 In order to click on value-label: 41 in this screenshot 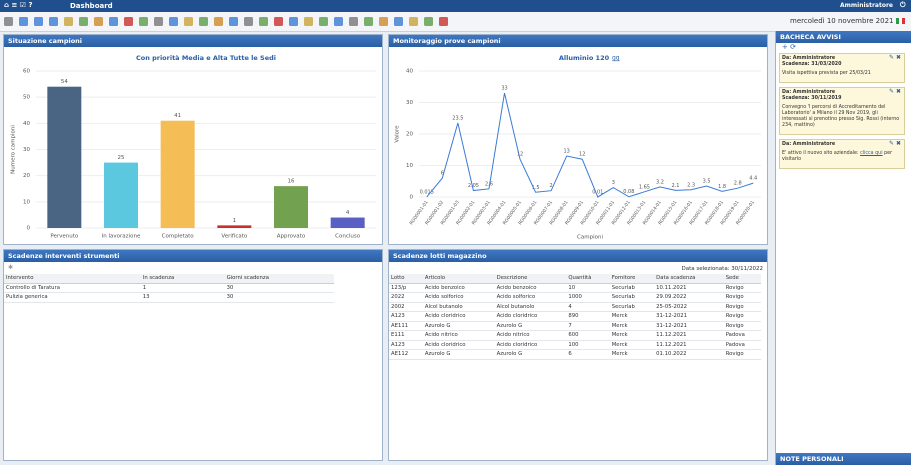, I will do `click(177, 116)`.